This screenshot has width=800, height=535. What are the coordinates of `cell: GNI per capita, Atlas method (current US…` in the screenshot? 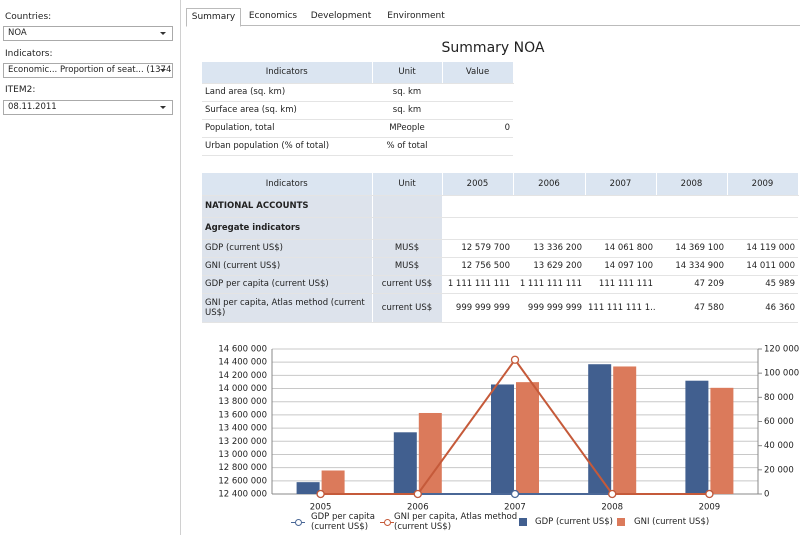 It's located at (287, 308).